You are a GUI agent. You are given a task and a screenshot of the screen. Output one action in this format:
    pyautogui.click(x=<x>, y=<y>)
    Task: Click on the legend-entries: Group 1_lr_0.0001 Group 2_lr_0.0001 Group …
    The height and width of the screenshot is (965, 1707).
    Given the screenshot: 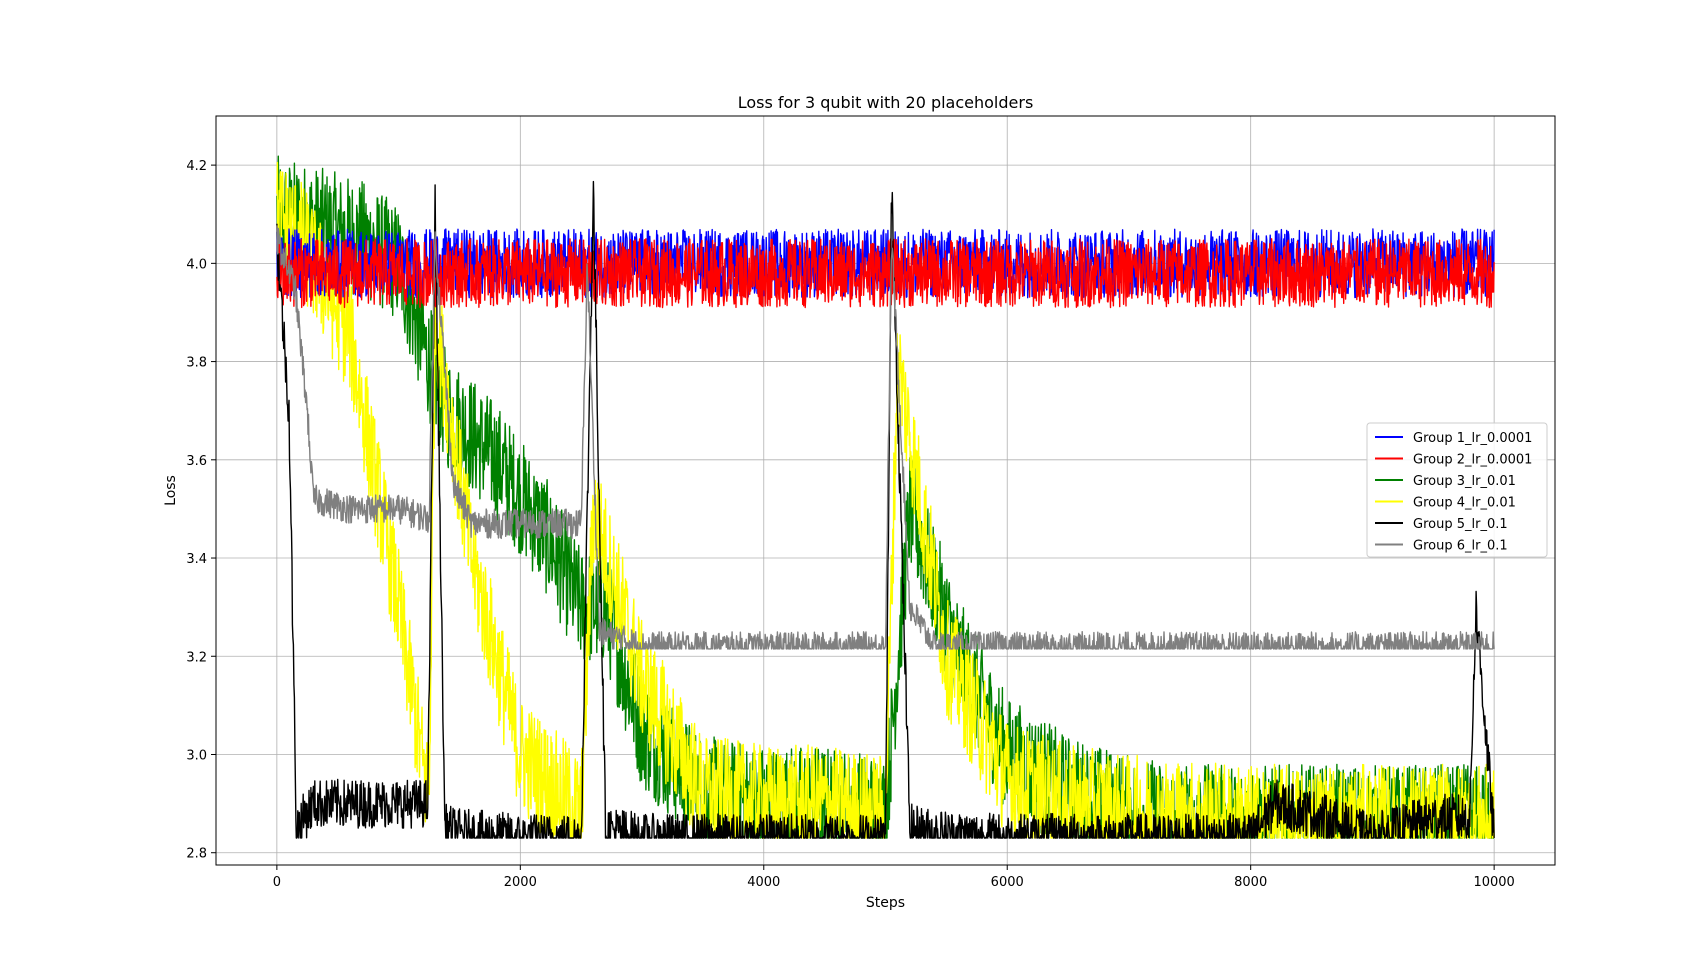 What is the action you would take?
    pyautogui.click(x=1453, y=492)
    